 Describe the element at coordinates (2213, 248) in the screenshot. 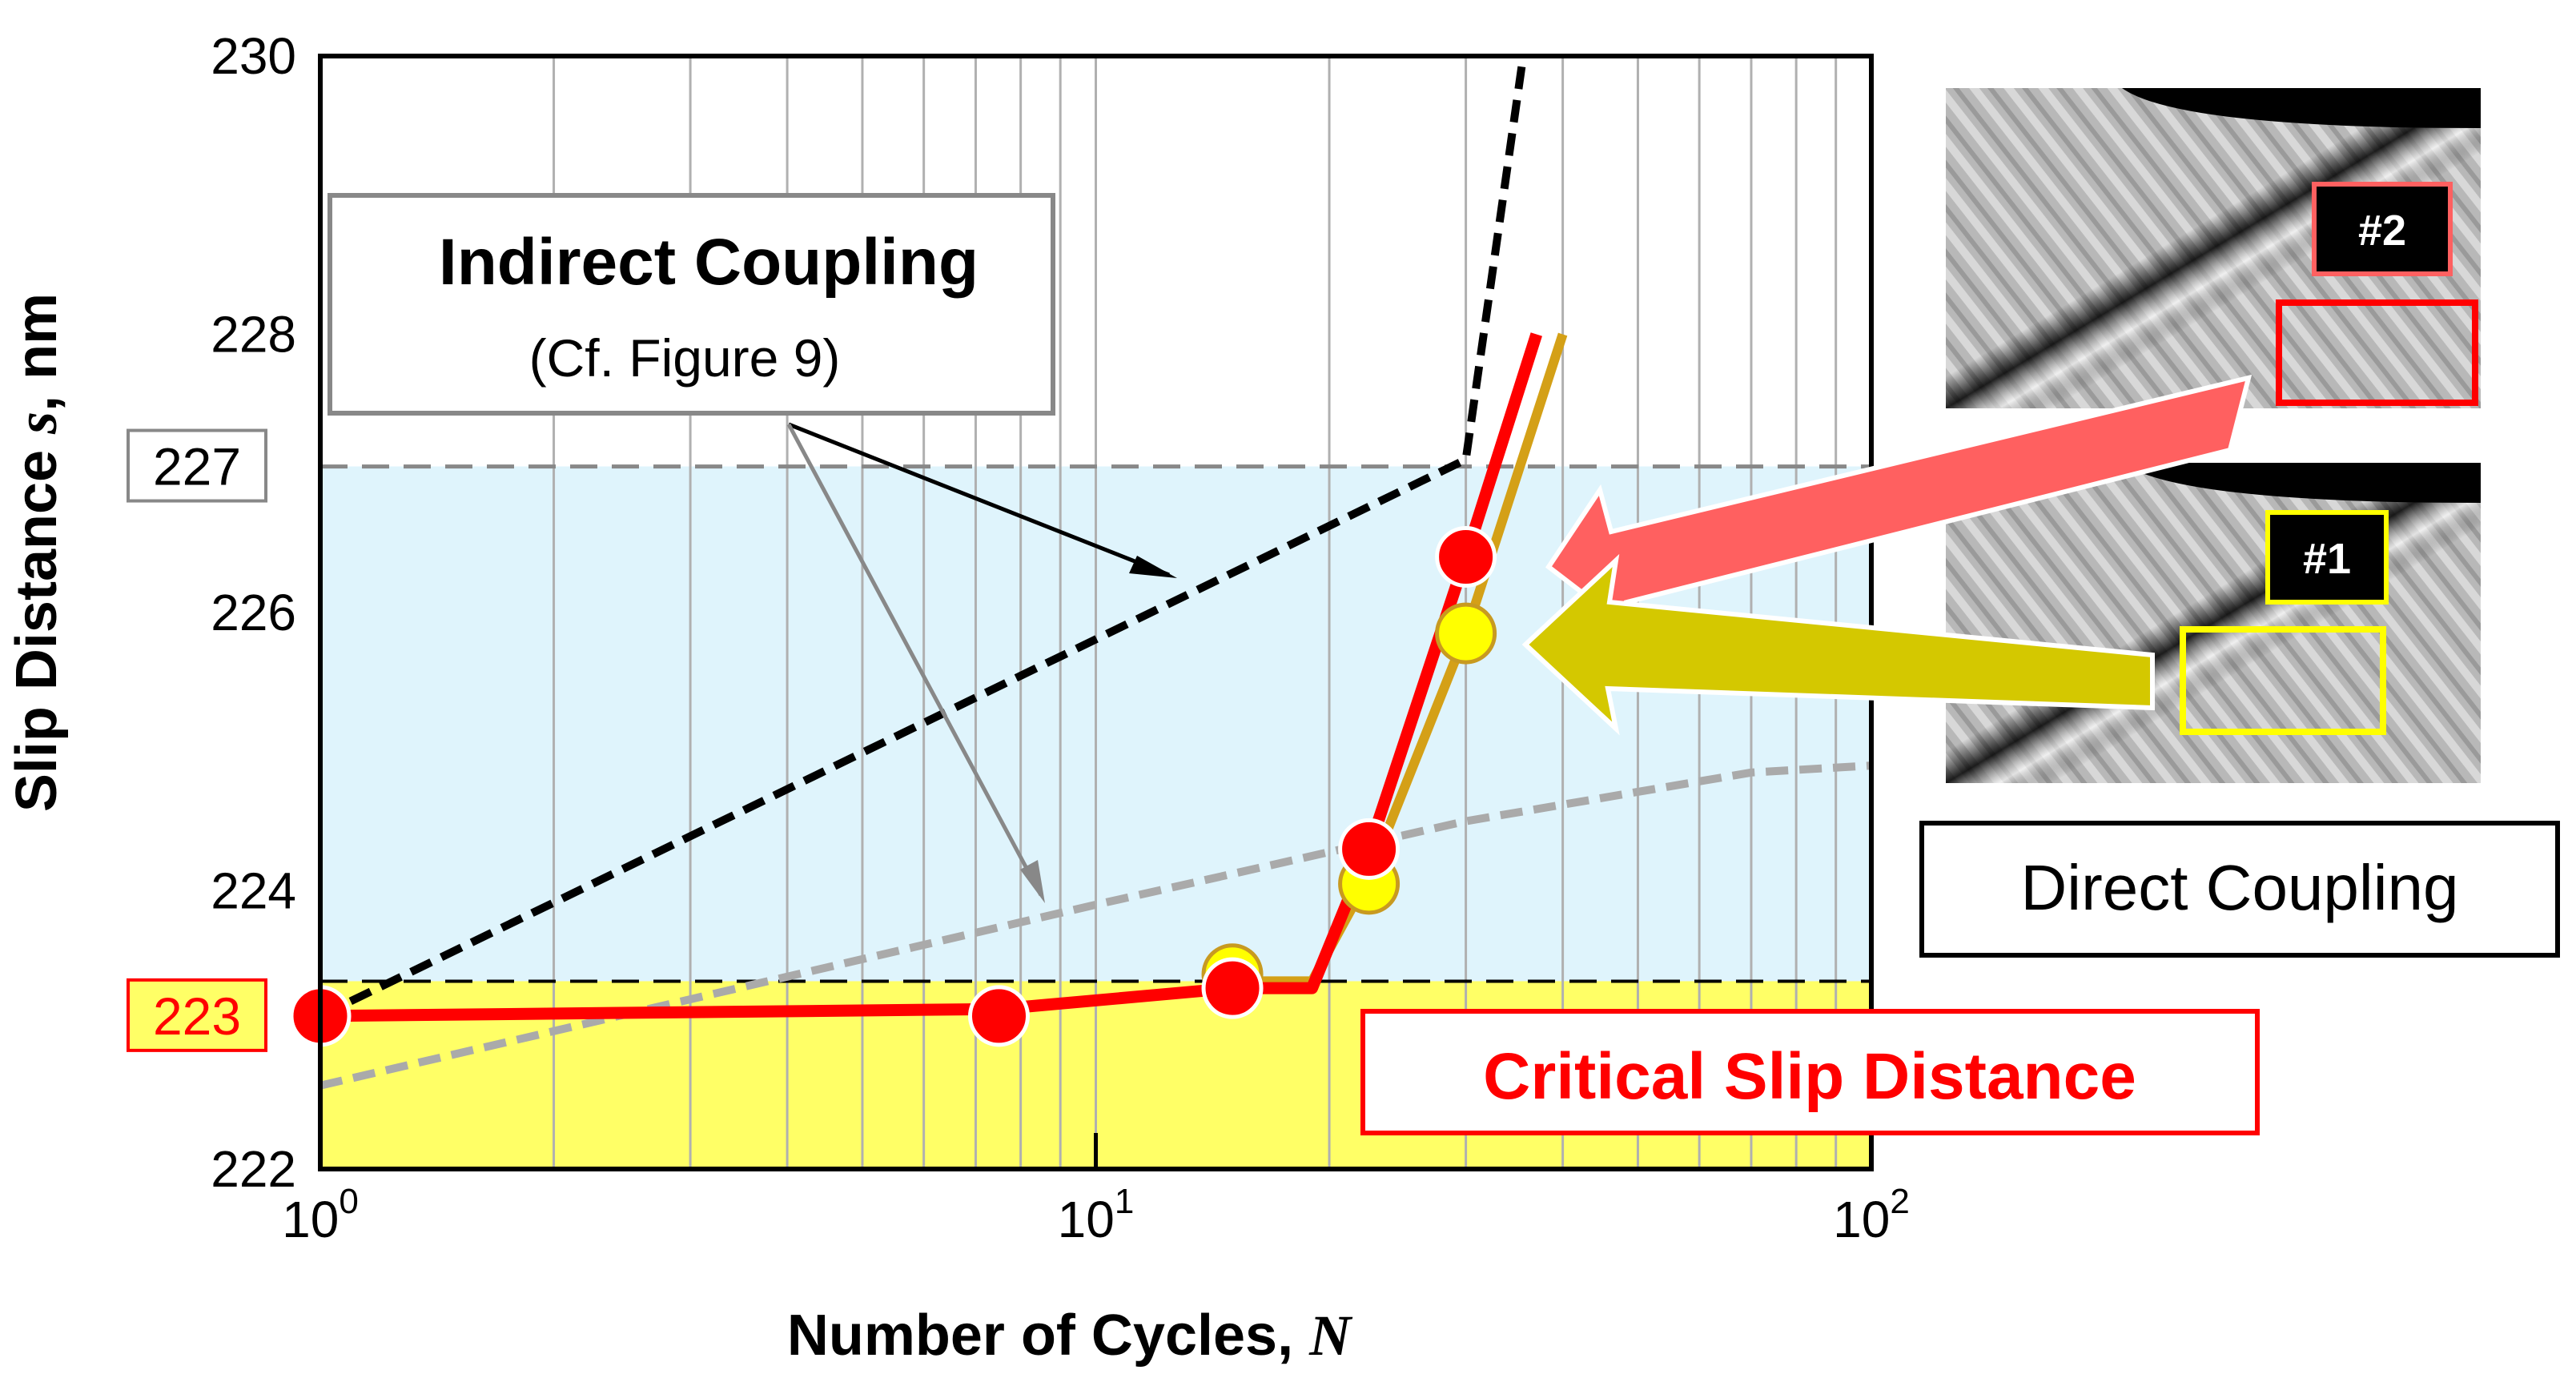

I see `micrograph-2: #2` at that location.